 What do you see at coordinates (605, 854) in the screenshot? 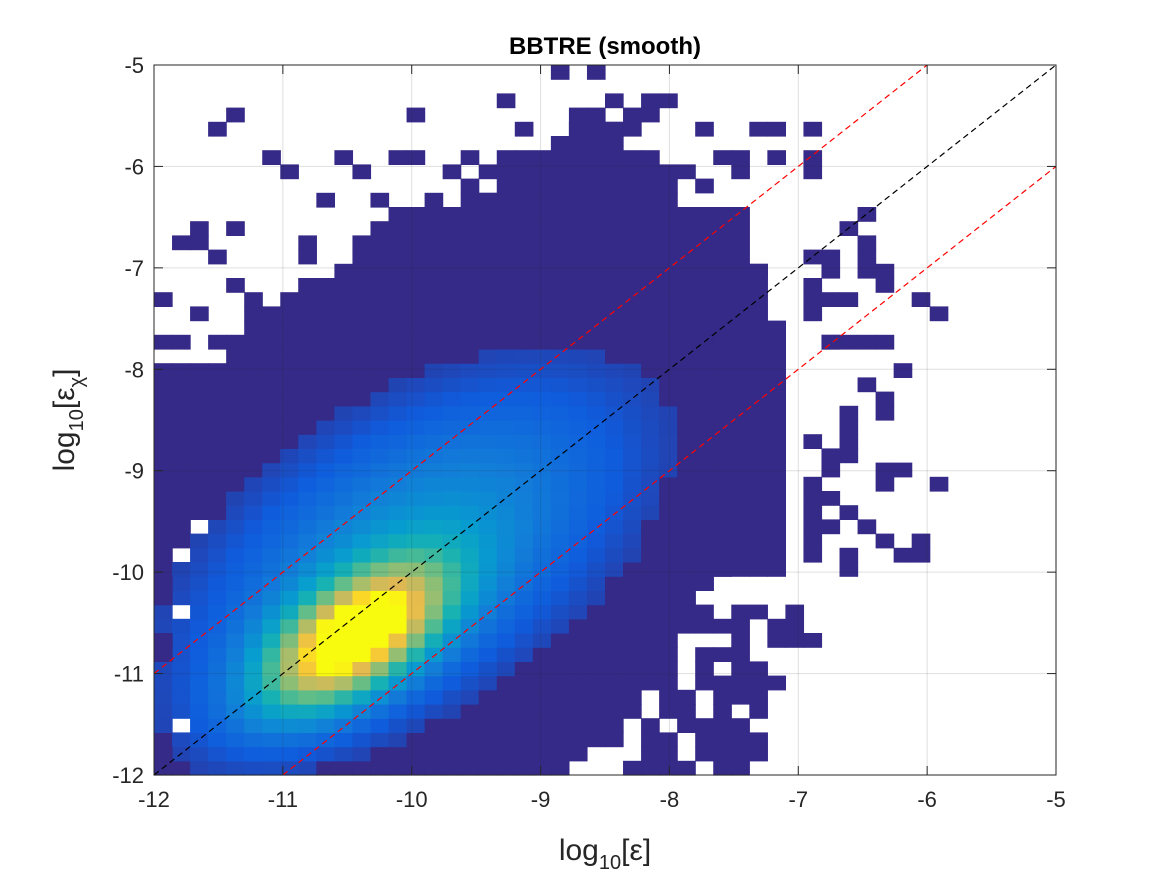
I see `x-axis-label: log10[ε]` at bounding box center [605, 854].